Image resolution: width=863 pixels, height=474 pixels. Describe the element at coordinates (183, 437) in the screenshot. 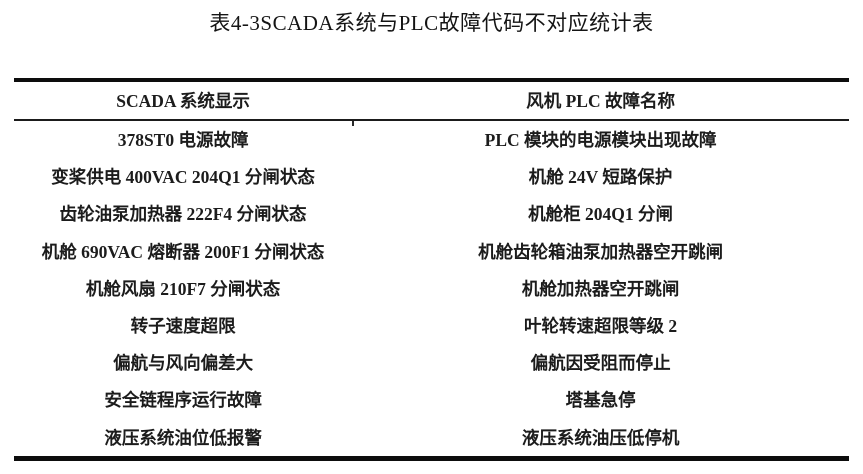

I see `scada-cell: 液压系统油位低报警` at that location.